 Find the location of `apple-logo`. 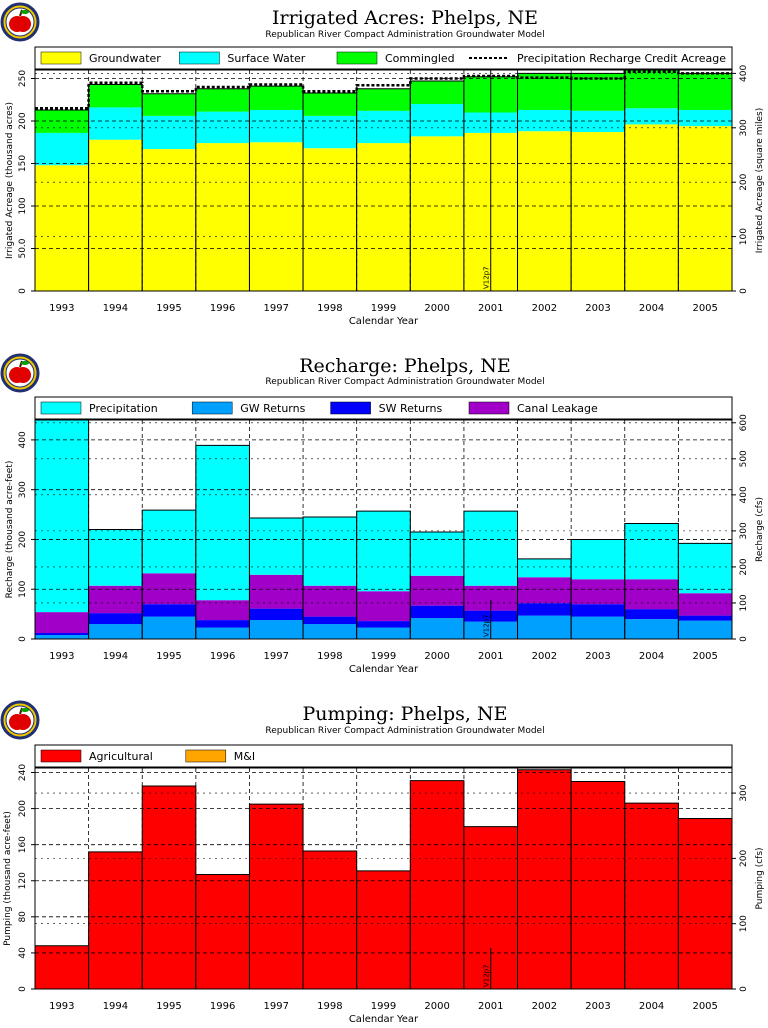

apple-logo is located at coordinates (20, 22).